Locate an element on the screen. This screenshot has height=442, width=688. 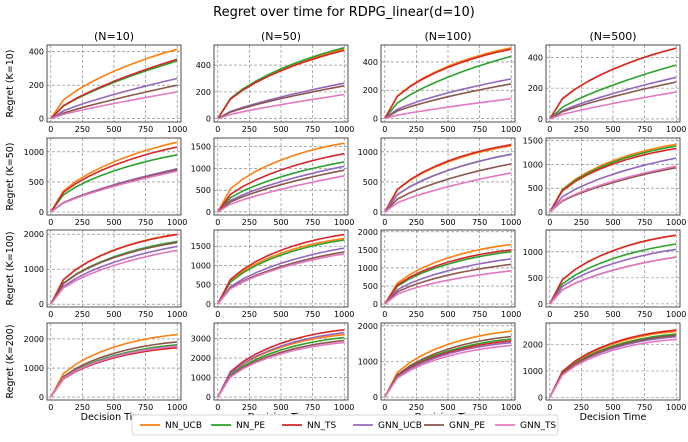
legend: NN_UCB NN_PE NN_TS GNN_UCB GNN_PE GNN_TS is located at coordinates (345, 425).